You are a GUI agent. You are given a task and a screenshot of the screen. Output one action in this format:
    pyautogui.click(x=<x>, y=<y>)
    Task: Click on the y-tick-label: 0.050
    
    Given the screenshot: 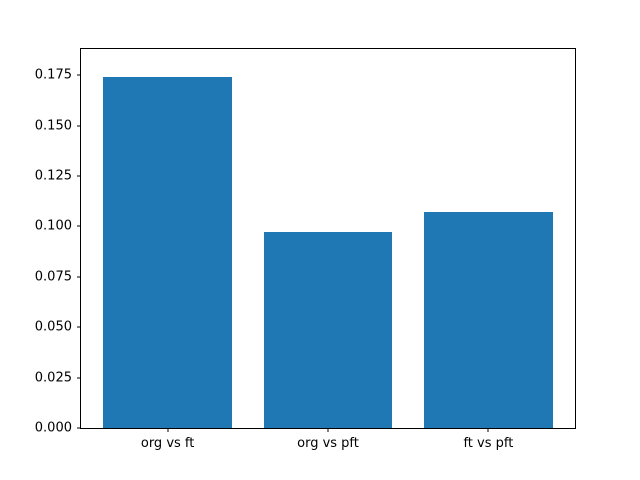 What is the action you would take?
    pyautogui.click(x=53, y=327)
    